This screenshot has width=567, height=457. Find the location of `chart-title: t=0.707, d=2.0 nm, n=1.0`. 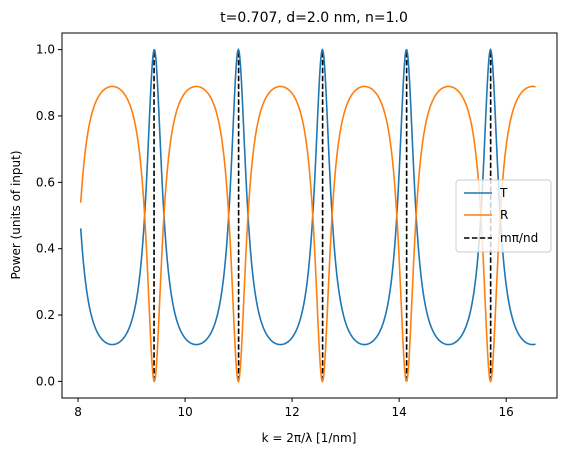

chart-title: t=0.707, d=2.0 nm, n=1.0 is located at coordinates (314, 18).